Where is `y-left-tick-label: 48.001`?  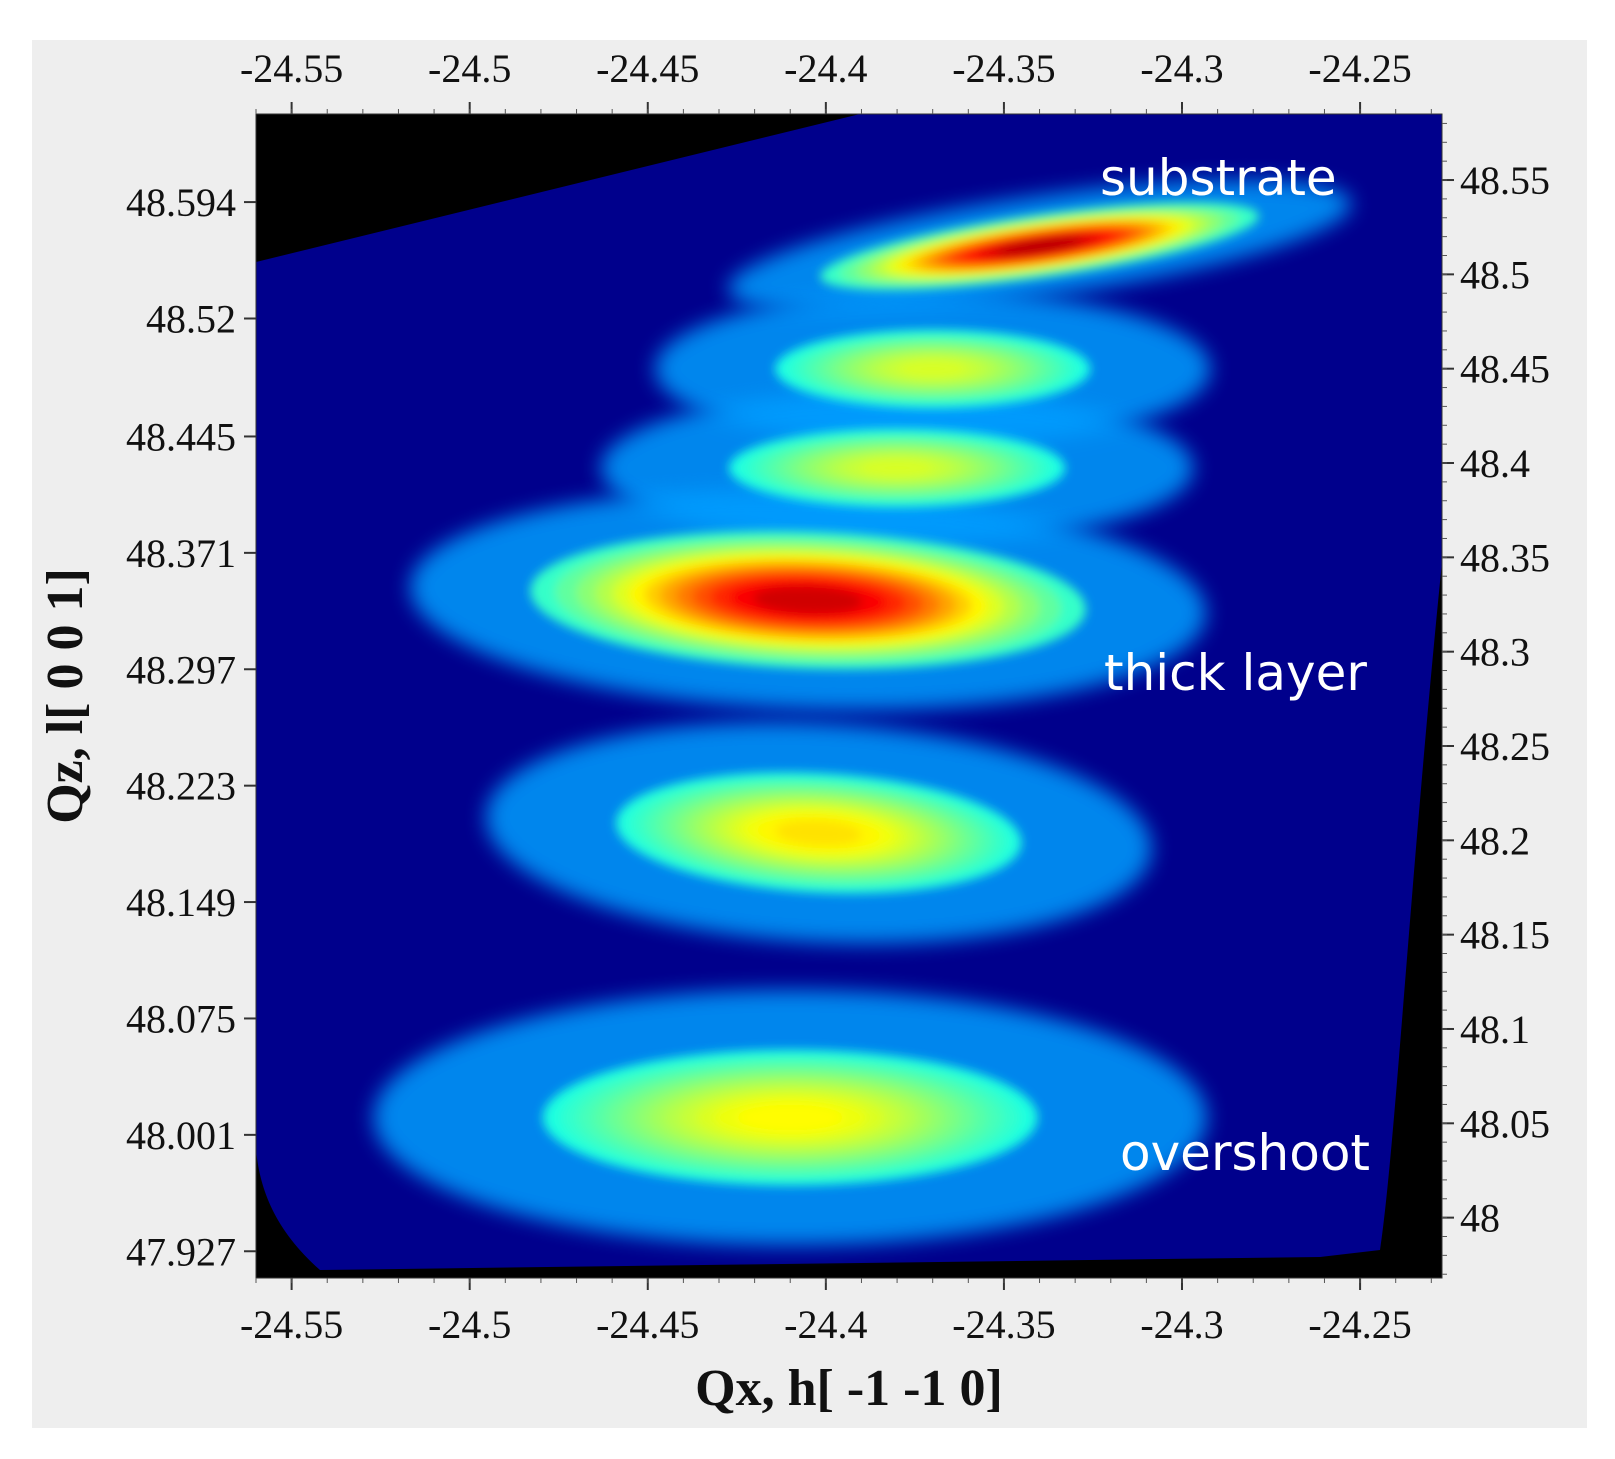
y-left-tick-label: 48.001 is located at coordinates (181, 1135).